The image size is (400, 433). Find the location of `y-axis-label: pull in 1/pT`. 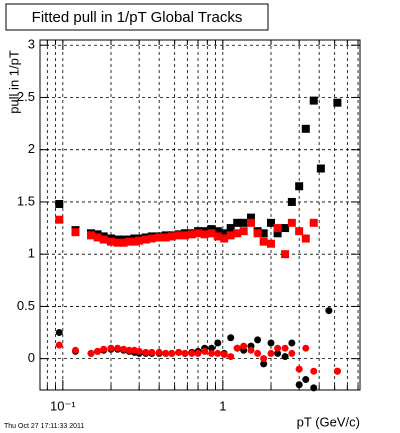

y-axis-label: pull in 1/pT is located at coordinates (13, 82).